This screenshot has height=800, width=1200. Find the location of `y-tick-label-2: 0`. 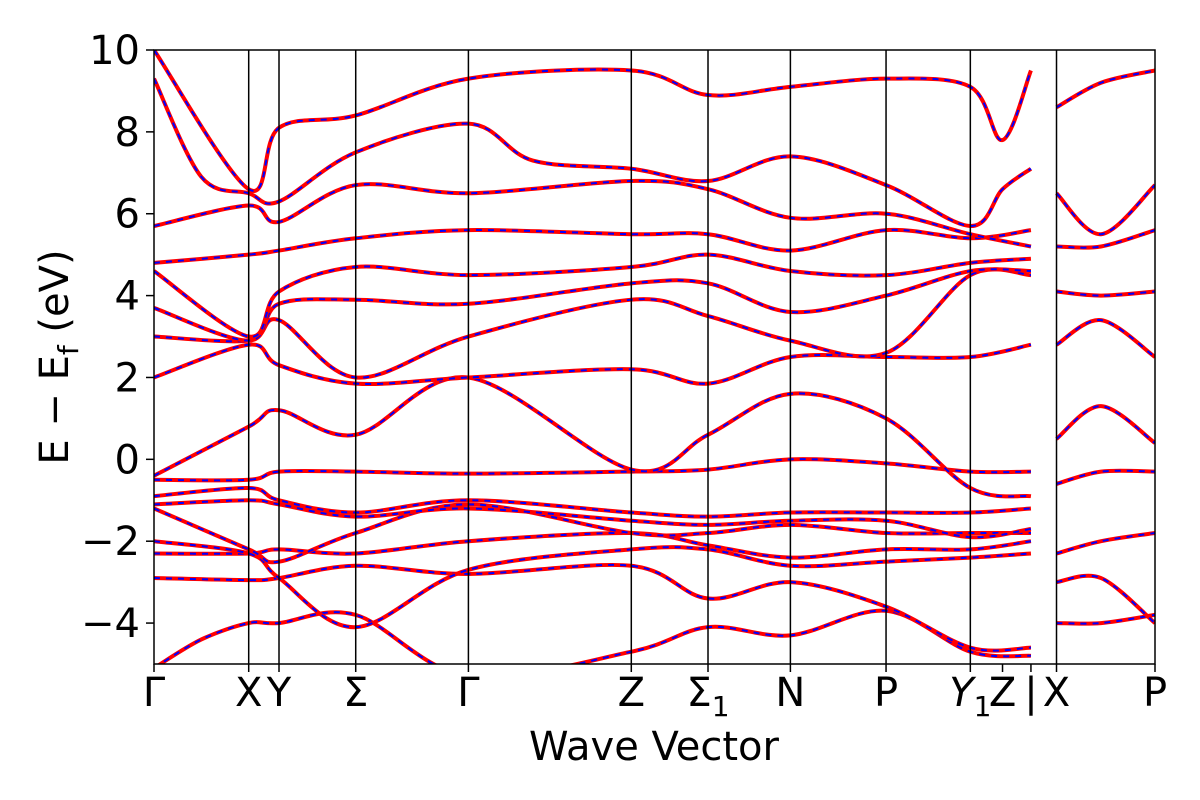

y-tick-label-2: 0 is located at coordinates (127, 460).